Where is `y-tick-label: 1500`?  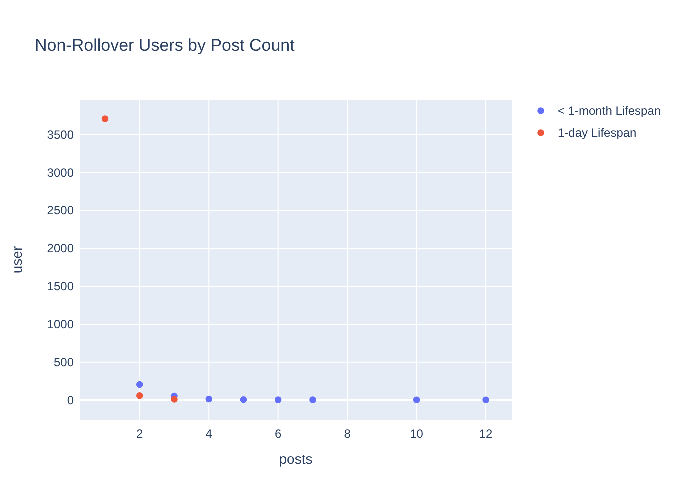
y-tick-label: 1500 is located at coordinates (60, 287).